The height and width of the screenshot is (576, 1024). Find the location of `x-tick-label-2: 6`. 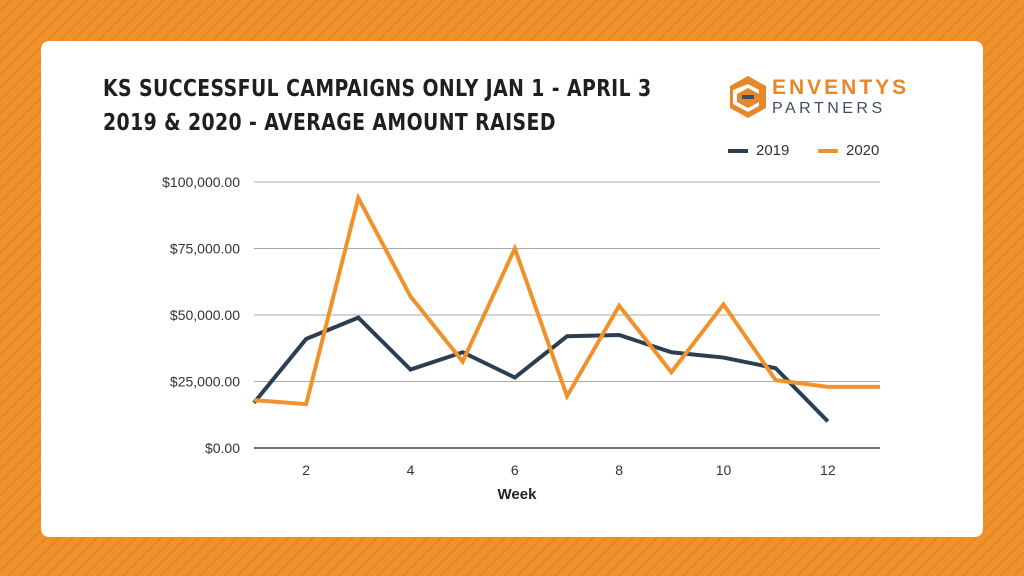

x-tick-label-2: 6 is located at coordinates (515, 470).